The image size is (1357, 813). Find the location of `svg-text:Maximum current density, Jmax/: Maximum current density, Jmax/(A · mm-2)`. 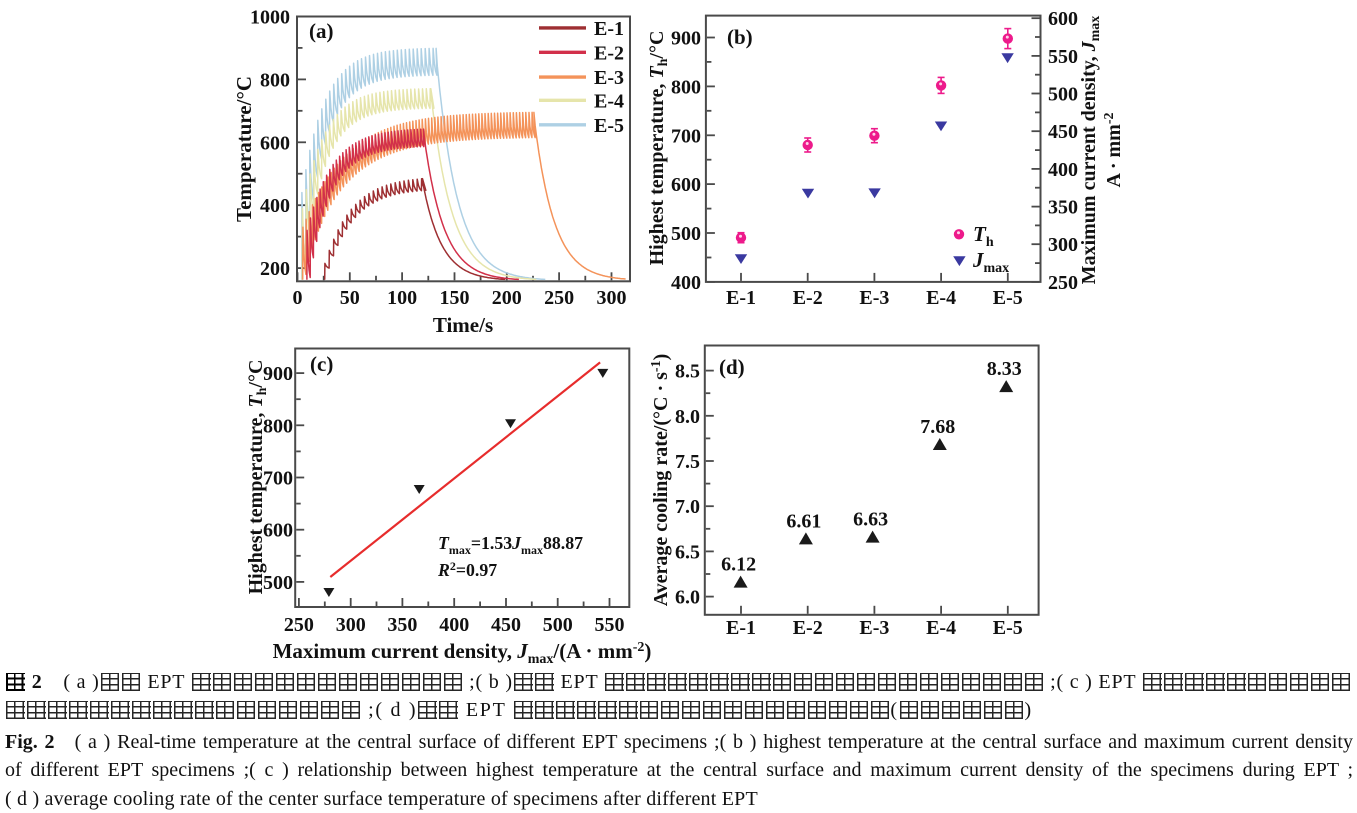

svg-text:Maximum current density, Jmax/: Maximum current density, Jmax/(A · mm-2) is located at coordinates (462, 651).